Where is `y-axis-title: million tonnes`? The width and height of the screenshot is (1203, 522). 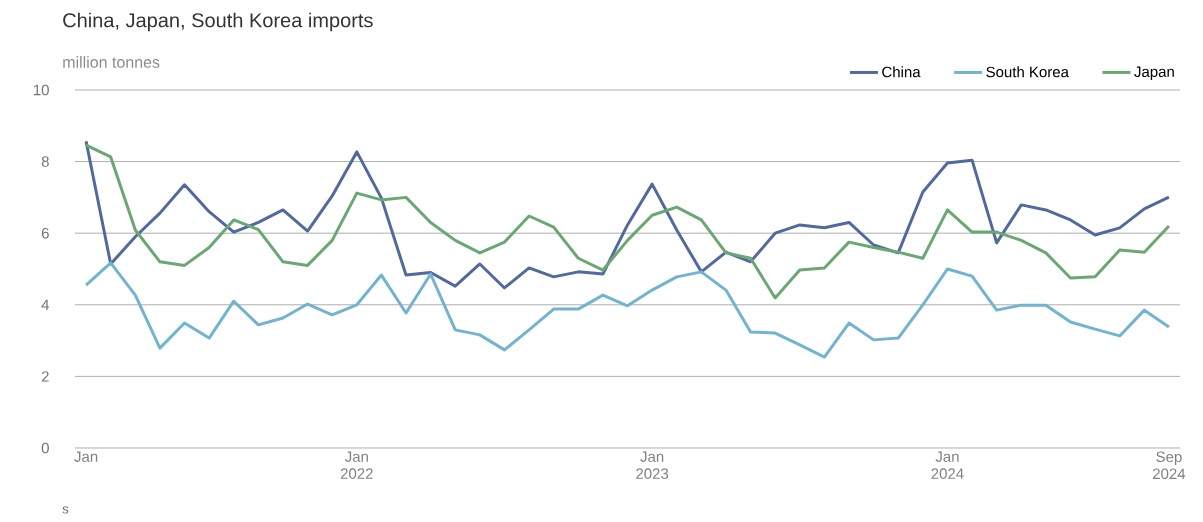
y-axis-title: million tonnes is located at coordinates (111, 62).